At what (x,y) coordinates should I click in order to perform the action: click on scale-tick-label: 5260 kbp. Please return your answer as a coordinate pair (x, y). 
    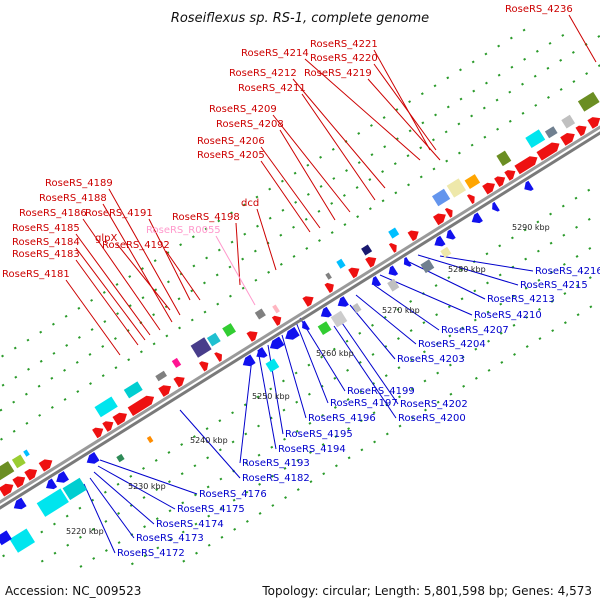
    Looking at the image, I should click on (335, 353).